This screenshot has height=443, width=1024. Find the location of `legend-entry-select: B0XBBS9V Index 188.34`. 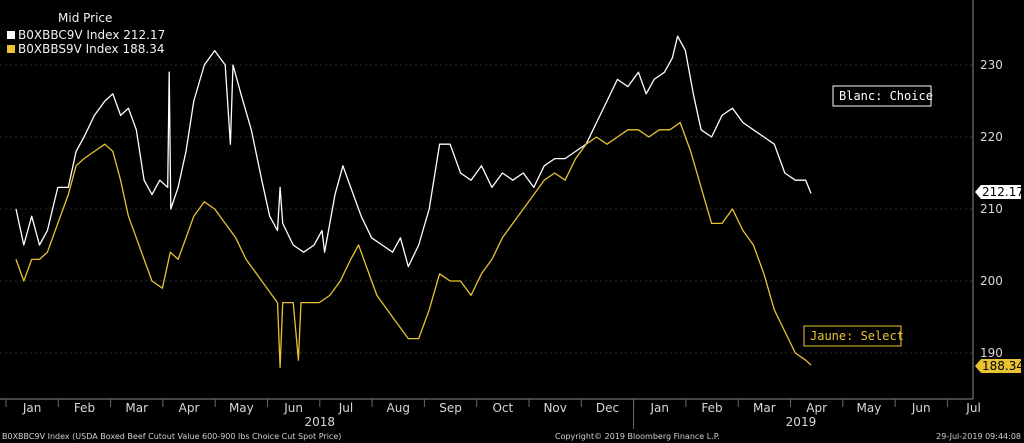

legend-entry-select: B0XBBS9V Index 188.34 is located at coordinates (91, 49).